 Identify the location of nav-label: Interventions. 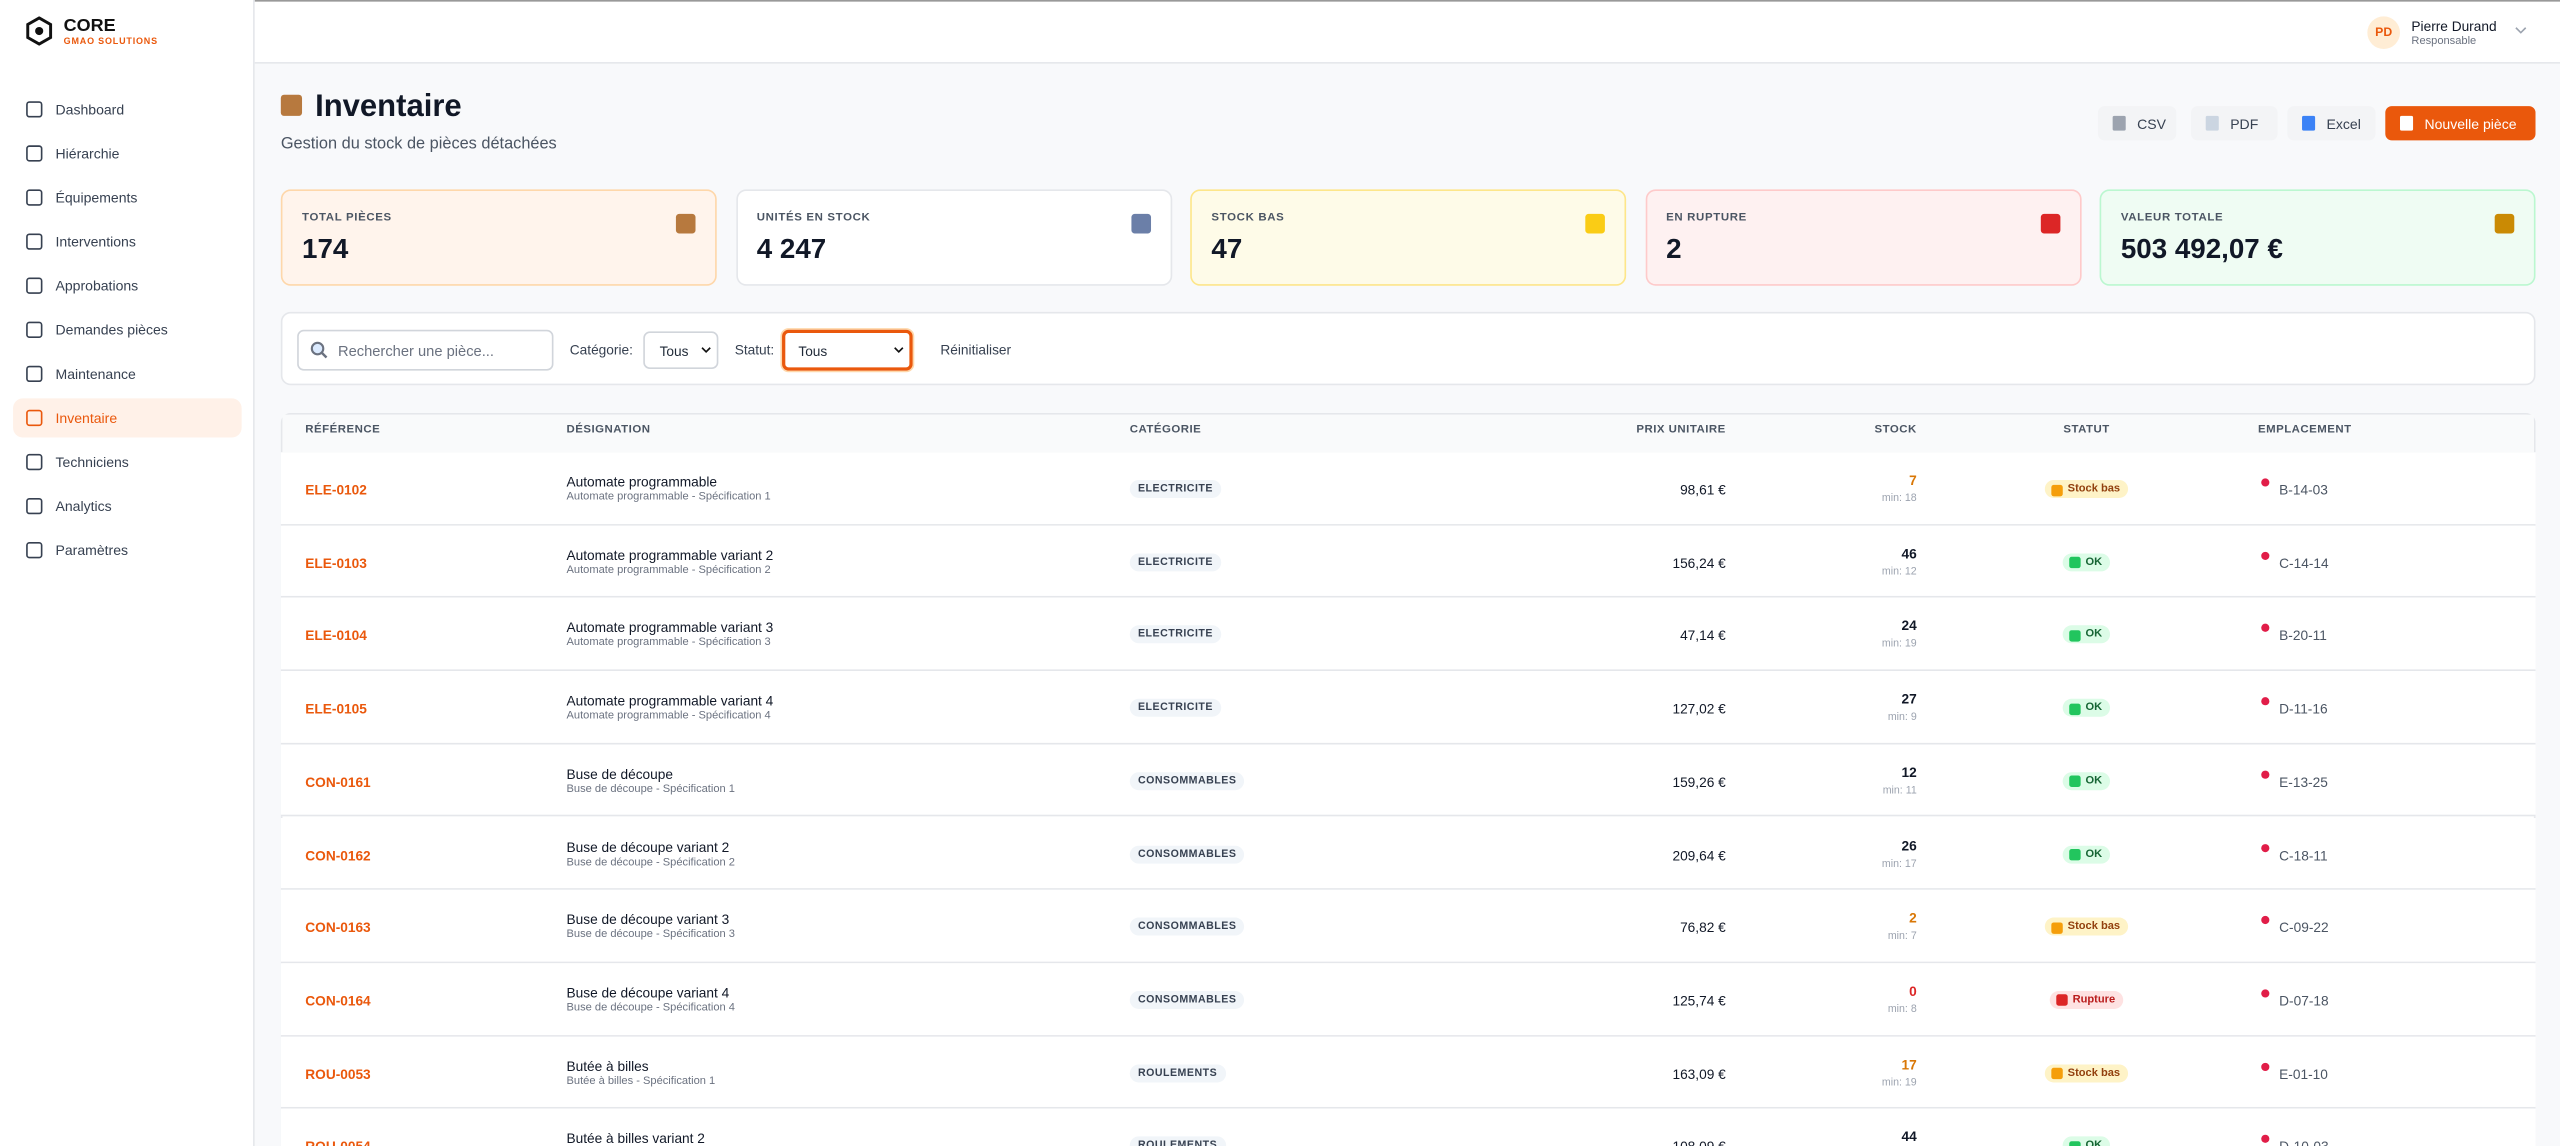
(95, 241).